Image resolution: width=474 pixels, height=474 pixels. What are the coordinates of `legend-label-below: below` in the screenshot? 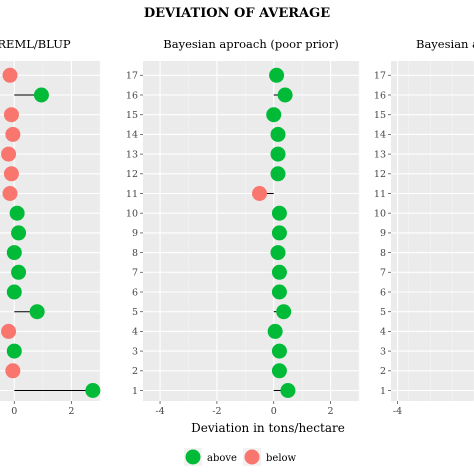 It's located at (281, 458).